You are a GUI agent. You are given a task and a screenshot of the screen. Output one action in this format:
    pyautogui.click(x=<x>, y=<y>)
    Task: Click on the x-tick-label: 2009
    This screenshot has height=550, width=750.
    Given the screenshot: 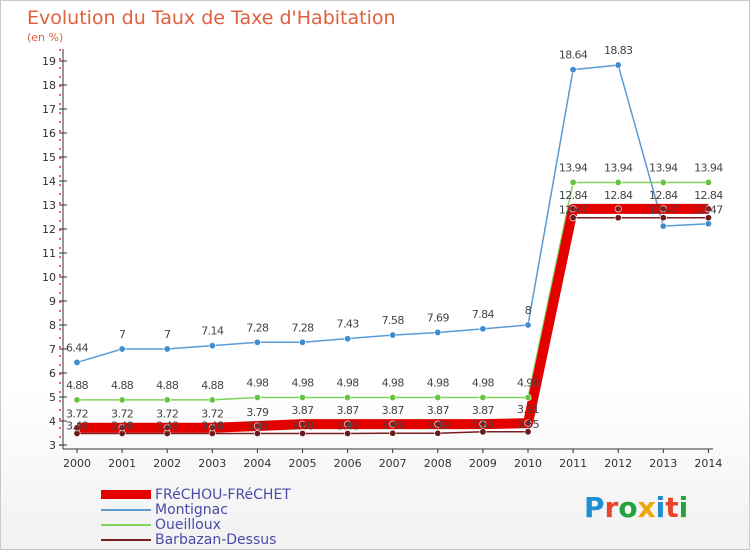 What is the action you would take?
    pyautogui.click(x=483, y=463)
    